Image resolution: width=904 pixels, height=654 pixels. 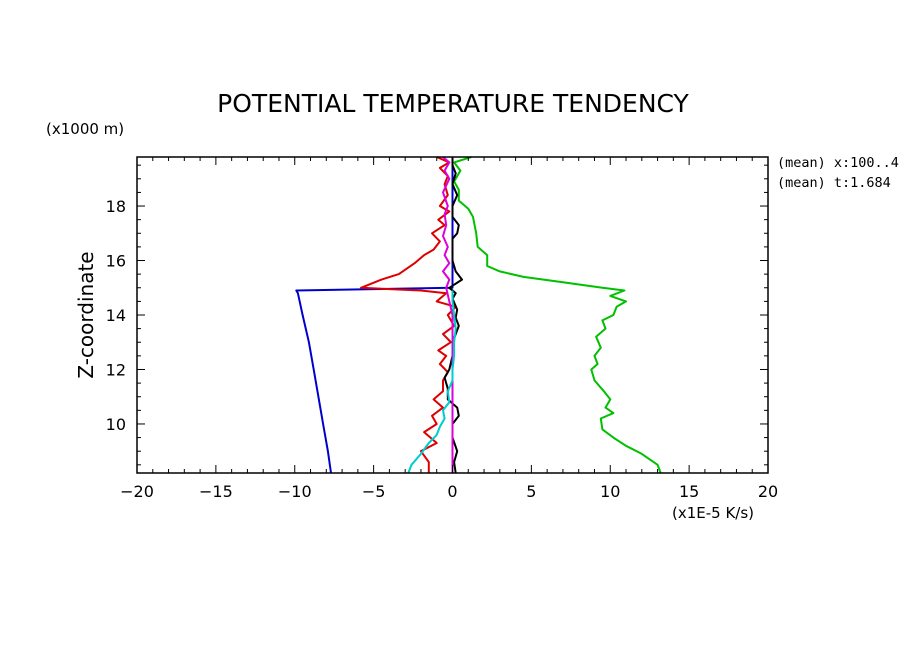 I want to click on y-tick-label: 12, so click(x=116, y=369).